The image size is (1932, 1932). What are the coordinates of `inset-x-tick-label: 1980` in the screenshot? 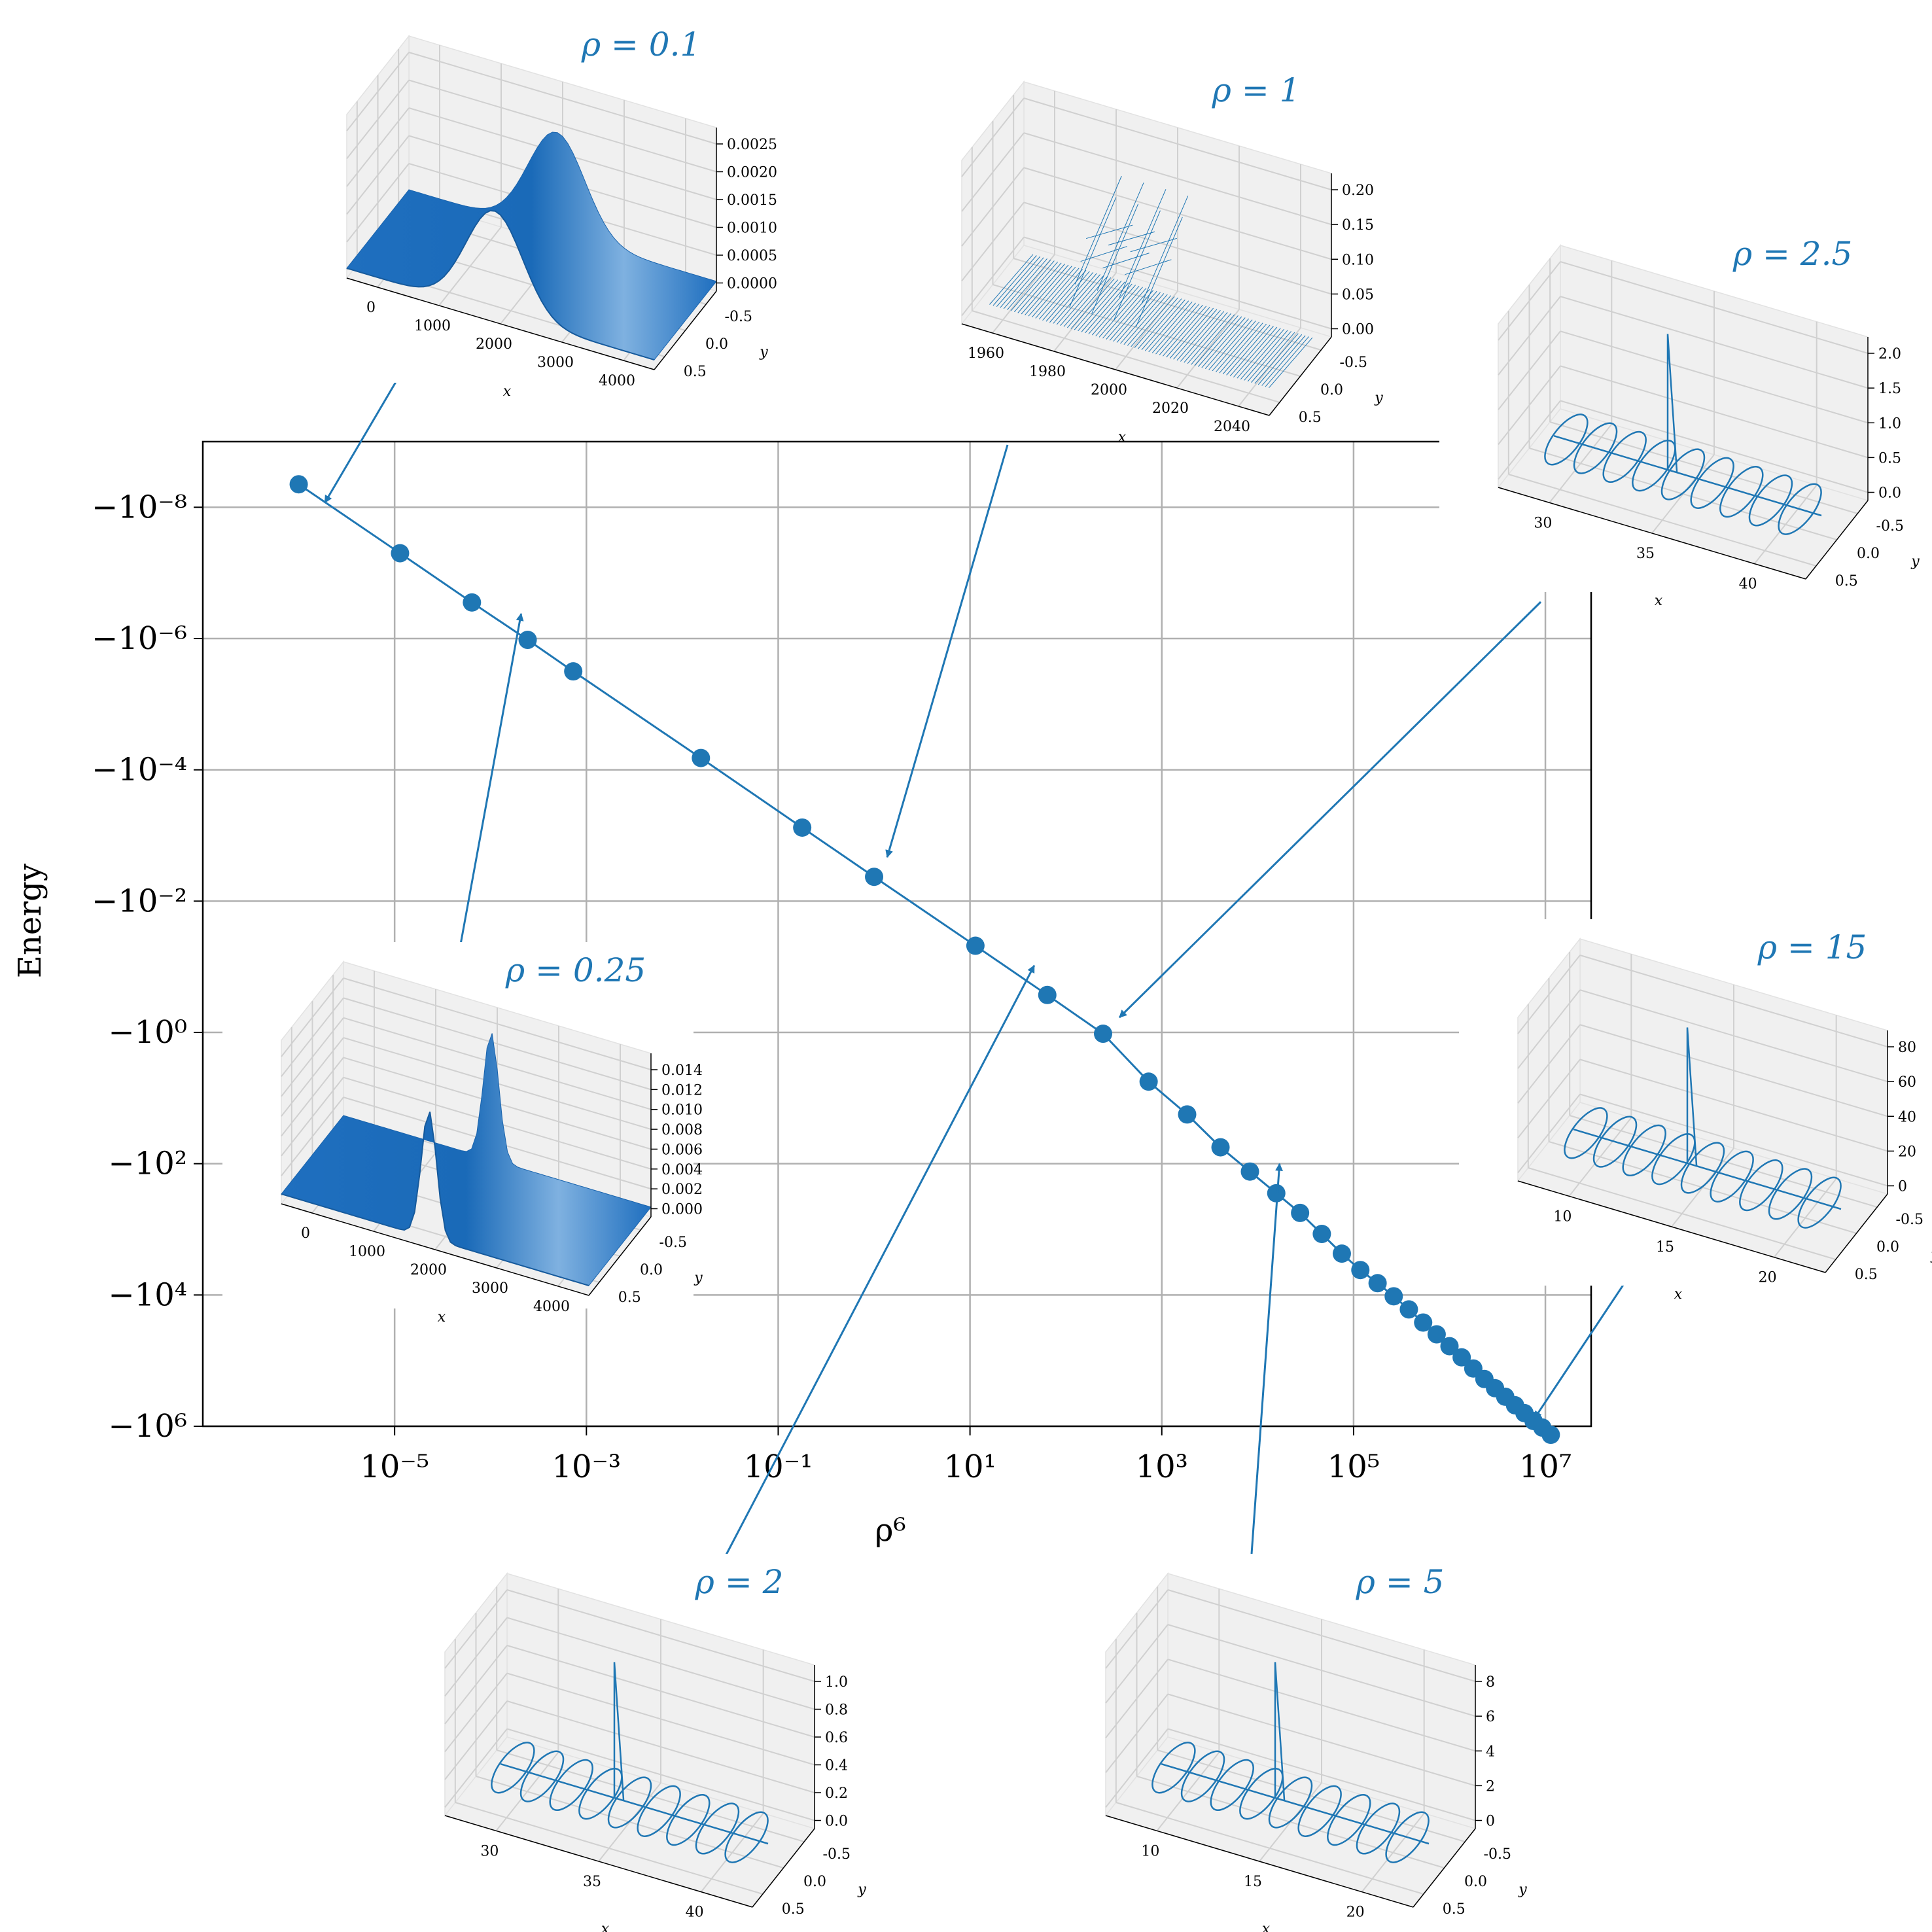 It's located at (1047, 372).